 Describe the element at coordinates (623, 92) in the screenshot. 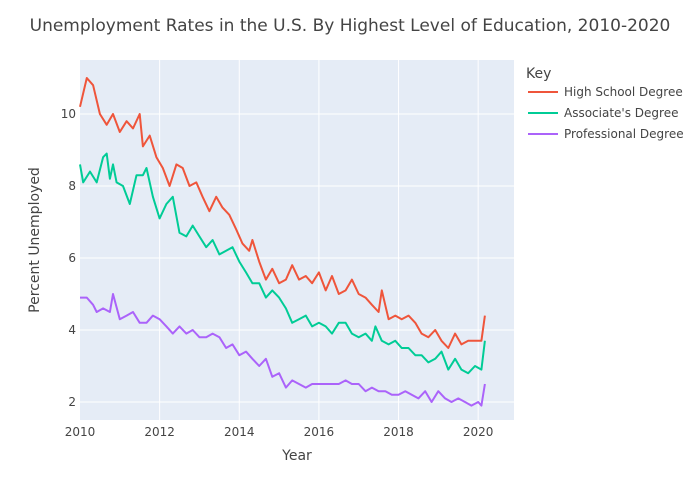

I see `legend-label-0: High School Degree` at that location.